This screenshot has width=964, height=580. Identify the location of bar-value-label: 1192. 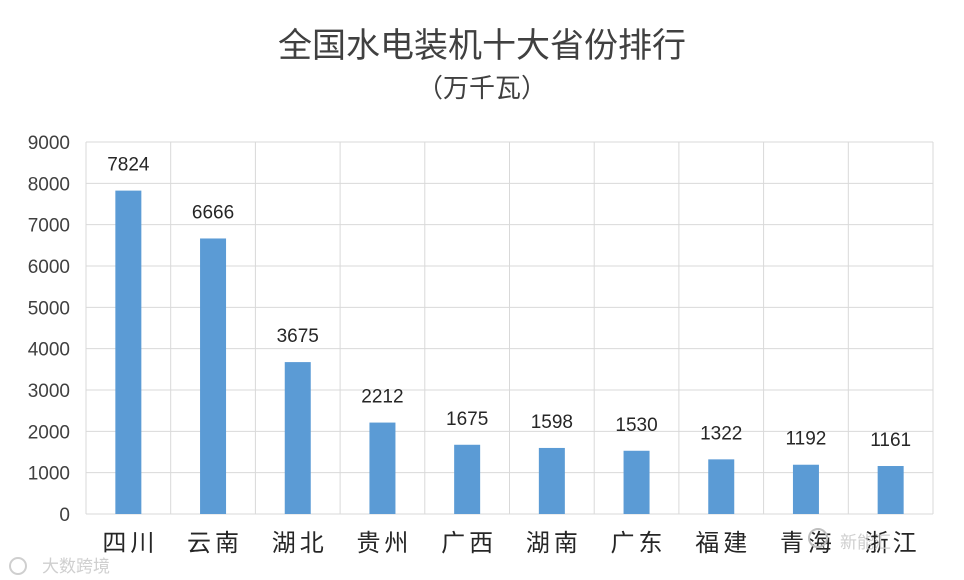
(806, 439).